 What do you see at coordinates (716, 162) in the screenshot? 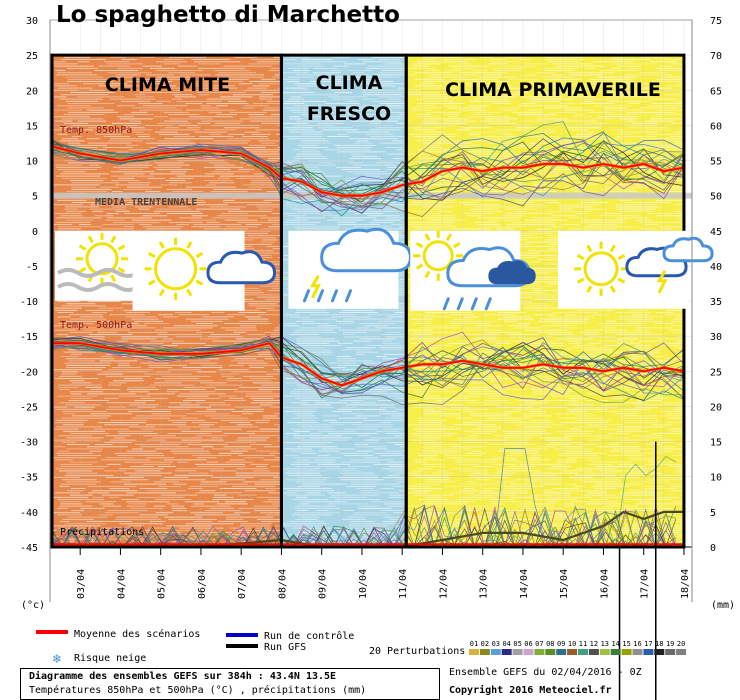
I see `y-right-tick-label: 55` at bounding box center [716, 162].